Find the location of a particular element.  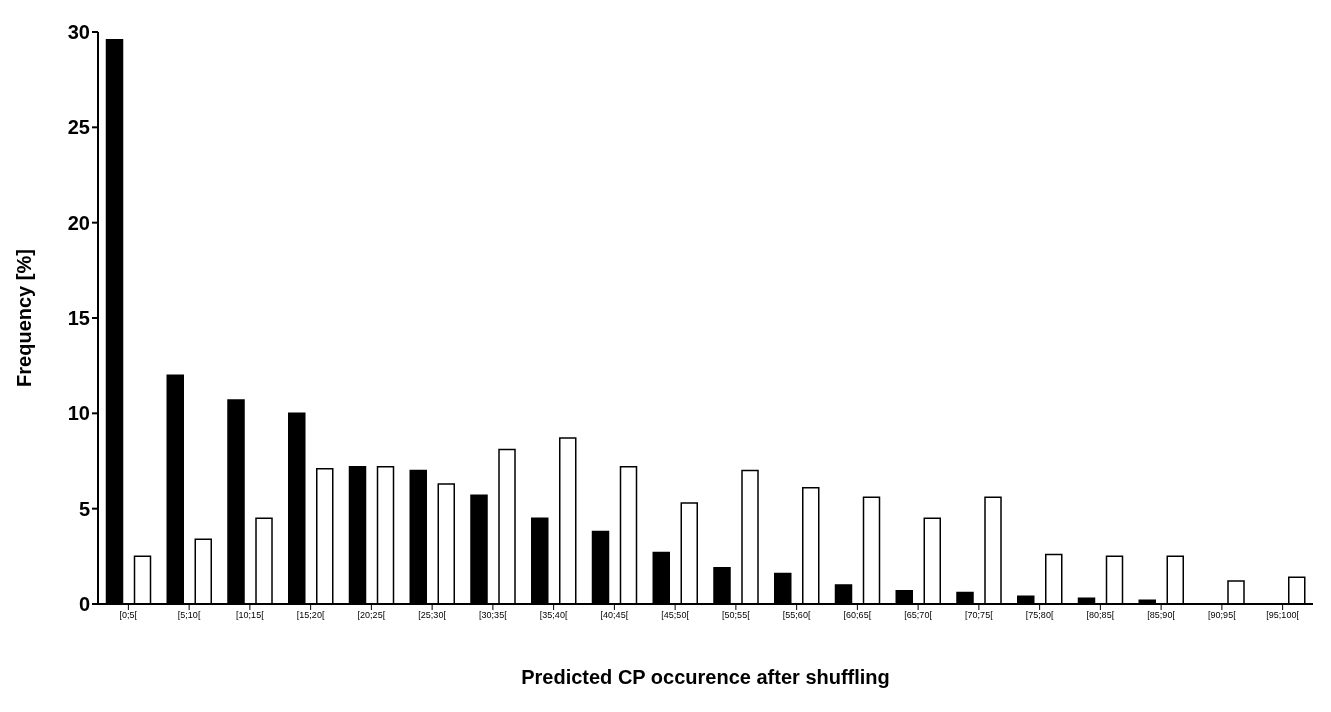

y-tick-label: 15 is located at coordinates (78, 318).